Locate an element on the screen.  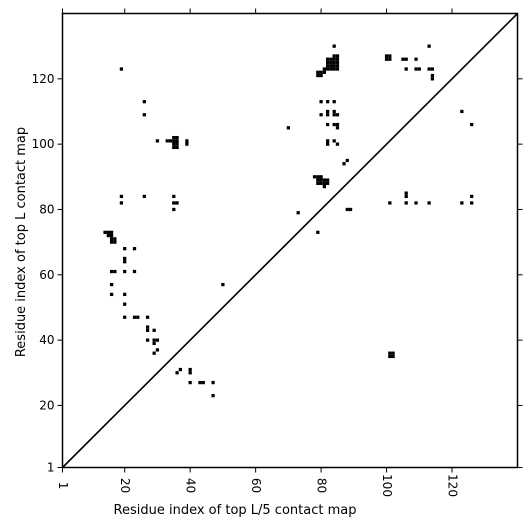
x-tick-label: 80 is located at coordinates (322, 485).